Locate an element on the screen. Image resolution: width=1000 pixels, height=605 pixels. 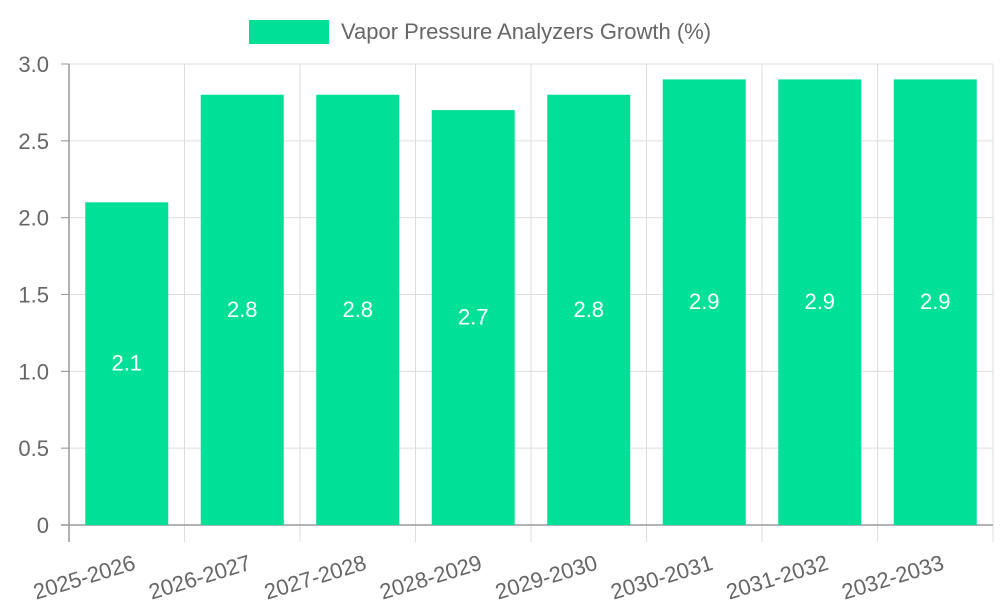
y-tick-label: 1.5 is located at coordinates (33, 295).